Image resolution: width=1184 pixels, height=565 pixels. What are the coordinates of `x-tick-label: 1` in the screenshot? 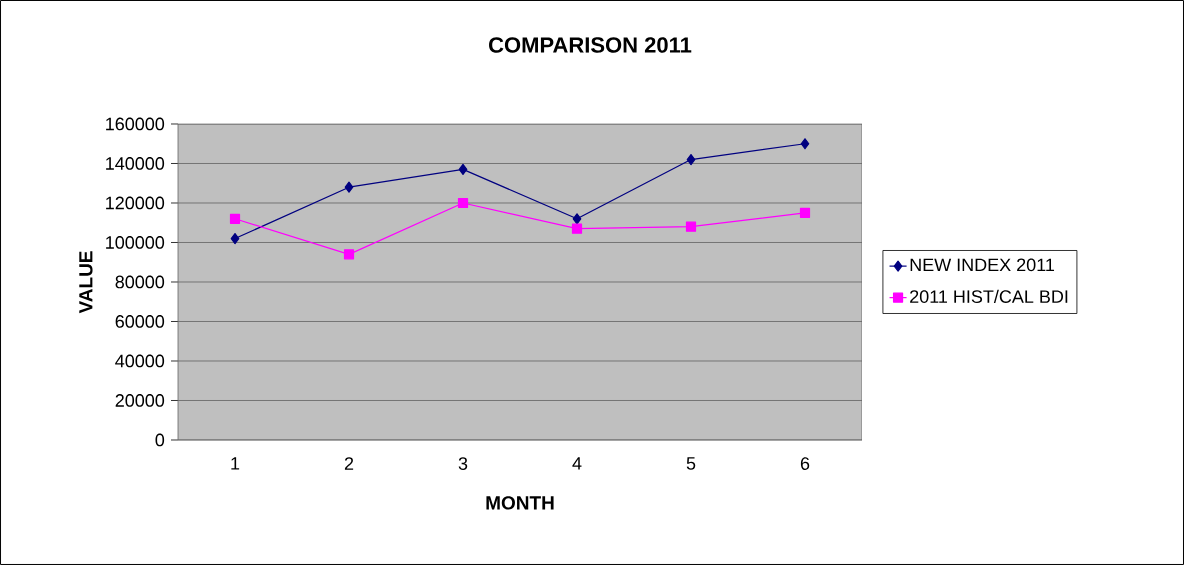 It's located at (235, 463).